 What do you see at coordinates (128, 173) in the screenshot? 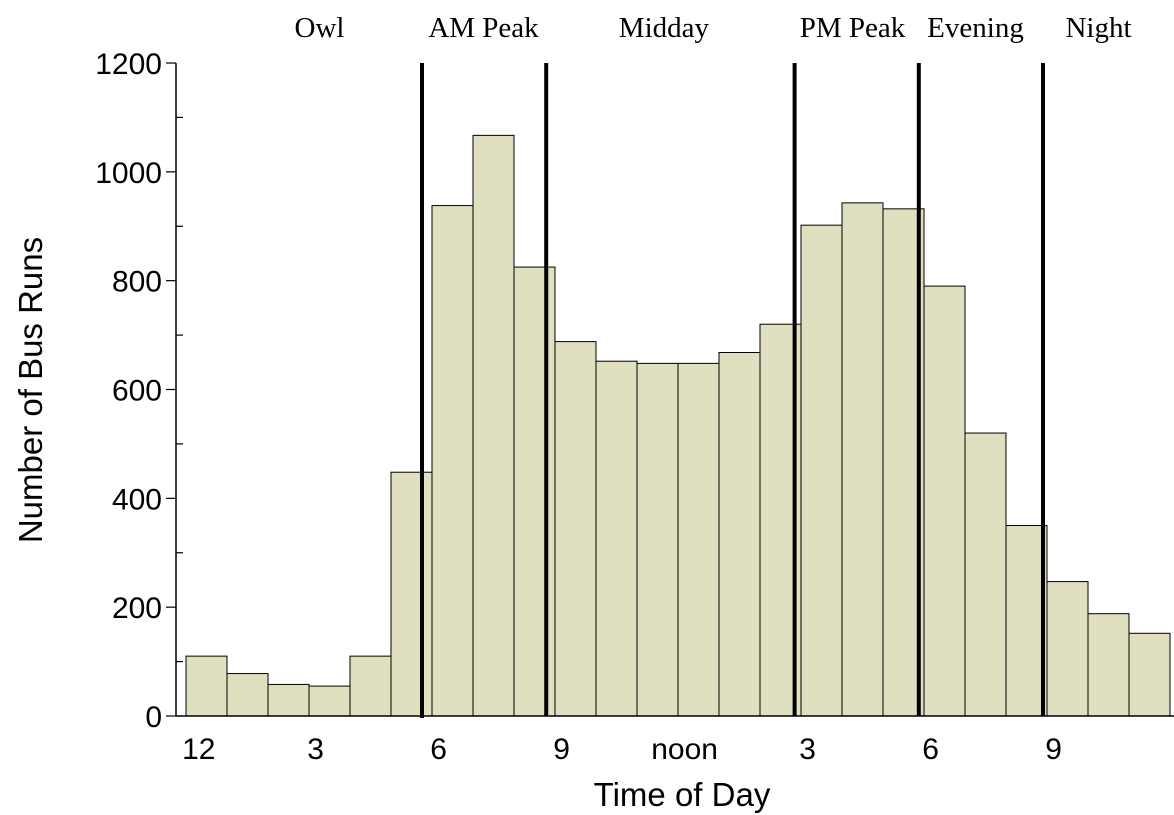
I see `y-tick-label-1000: 1000` at bounding box center [128, 173].